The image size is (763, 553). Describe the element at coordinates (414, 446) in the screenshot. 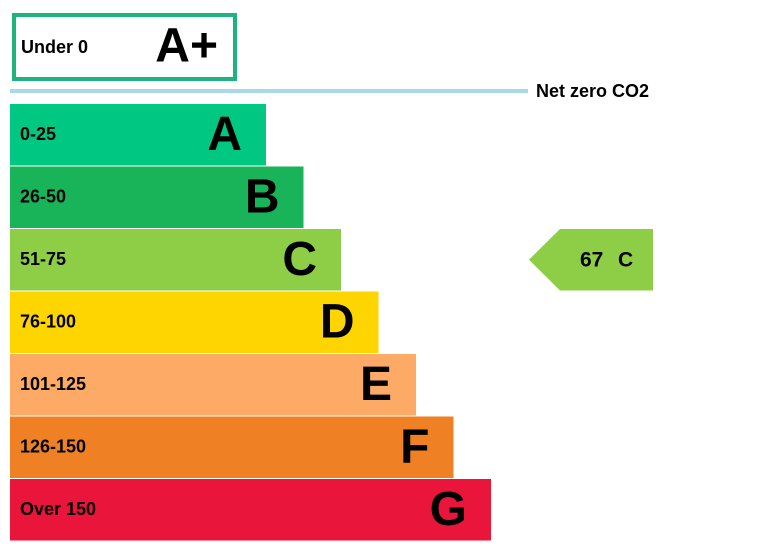

I see `band-letter: F` at that location.